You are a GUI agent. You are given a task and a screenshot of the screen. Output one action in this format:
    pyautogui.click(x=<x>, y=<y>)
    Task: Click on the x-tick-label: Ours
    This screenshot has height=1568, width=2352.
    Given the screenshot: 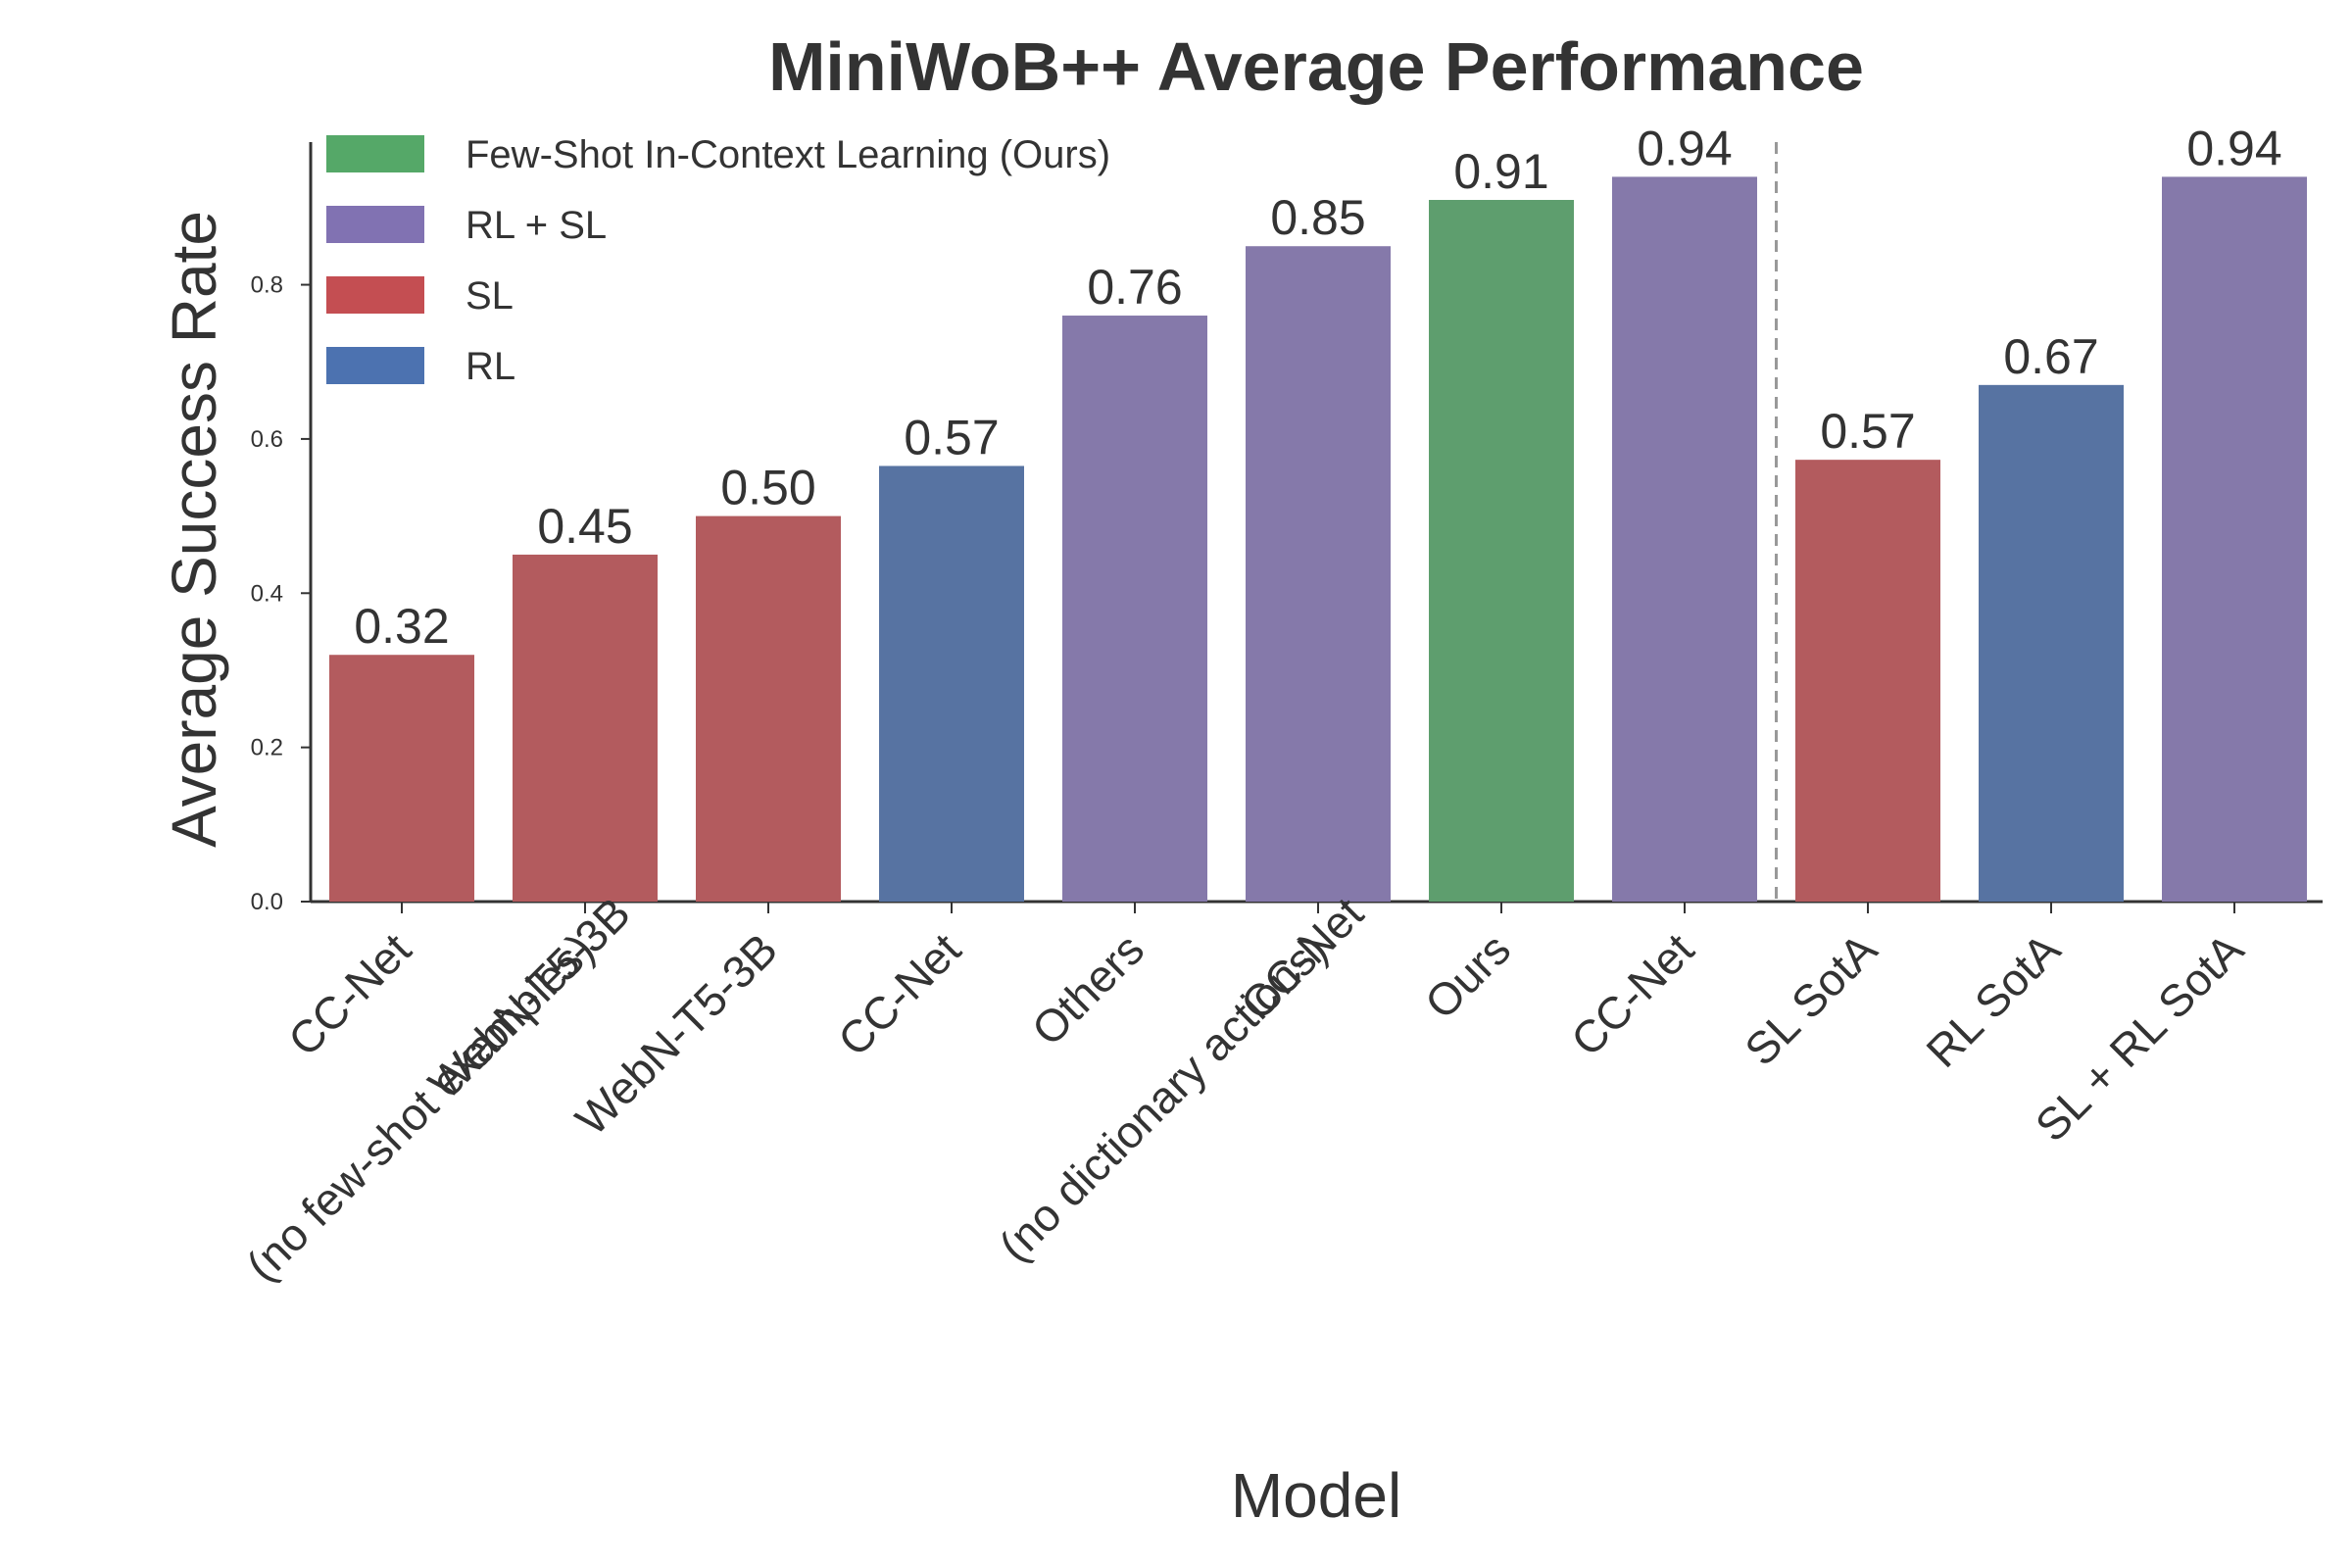 What is the action you would take?
    pyautogui.click(x=1467, y=975)
    